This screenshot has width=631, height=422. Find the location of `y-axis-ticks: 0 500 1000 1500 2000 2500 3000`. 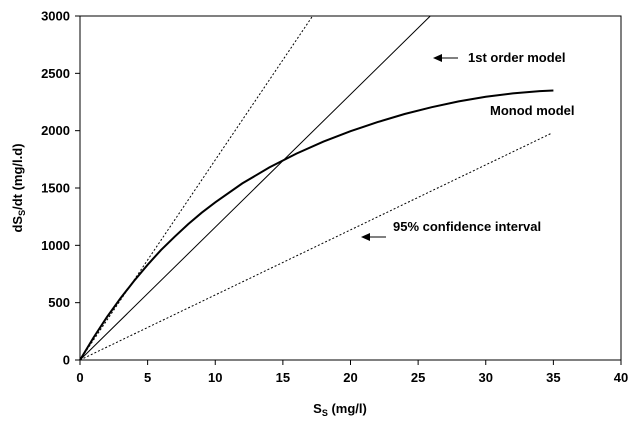

y-axis-ticks: 0 500 1000 1500 2000 2500 3000 is located at coordinates (60, 188).